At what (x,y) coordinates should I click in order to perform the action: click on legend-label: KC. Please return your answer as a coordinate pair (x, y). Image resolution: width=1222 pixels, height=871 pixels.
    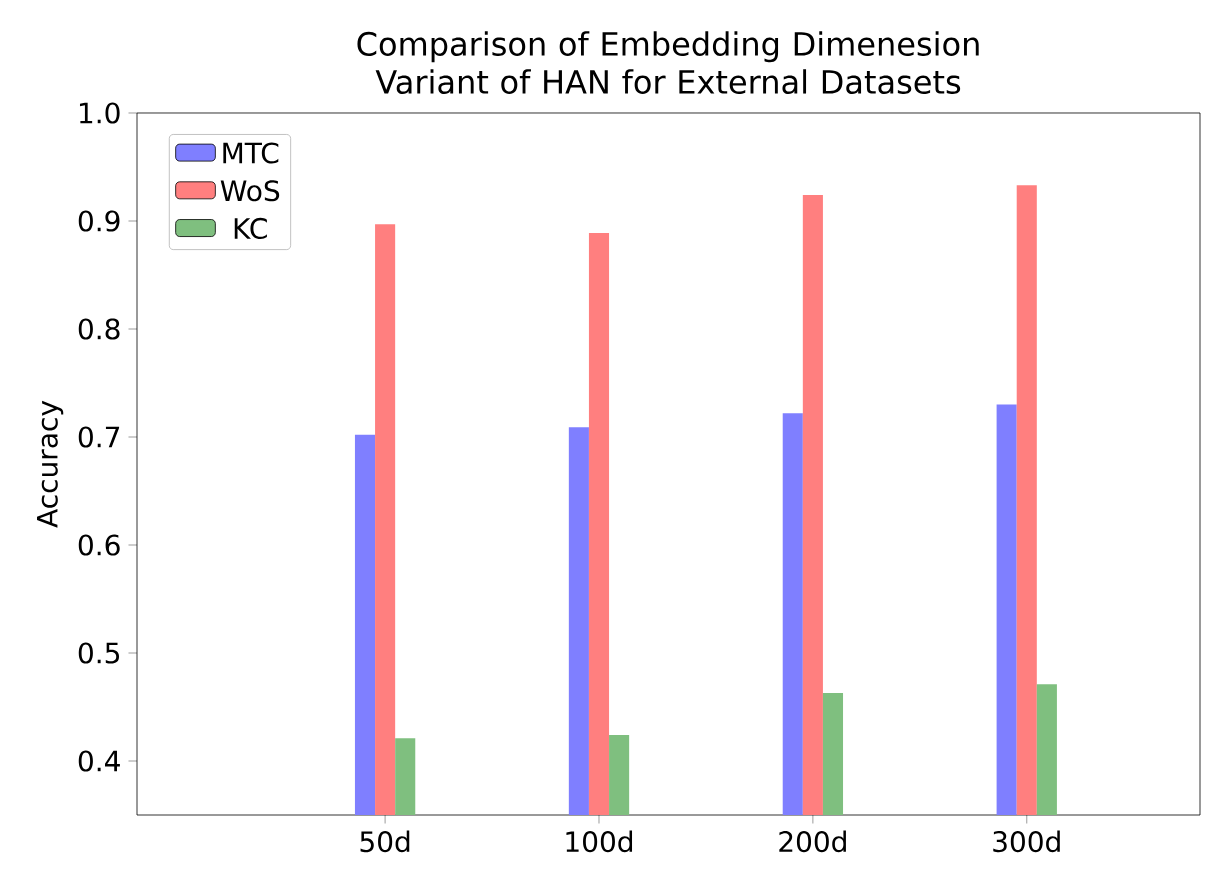
    Looking at the image, I should click on (250, 228).